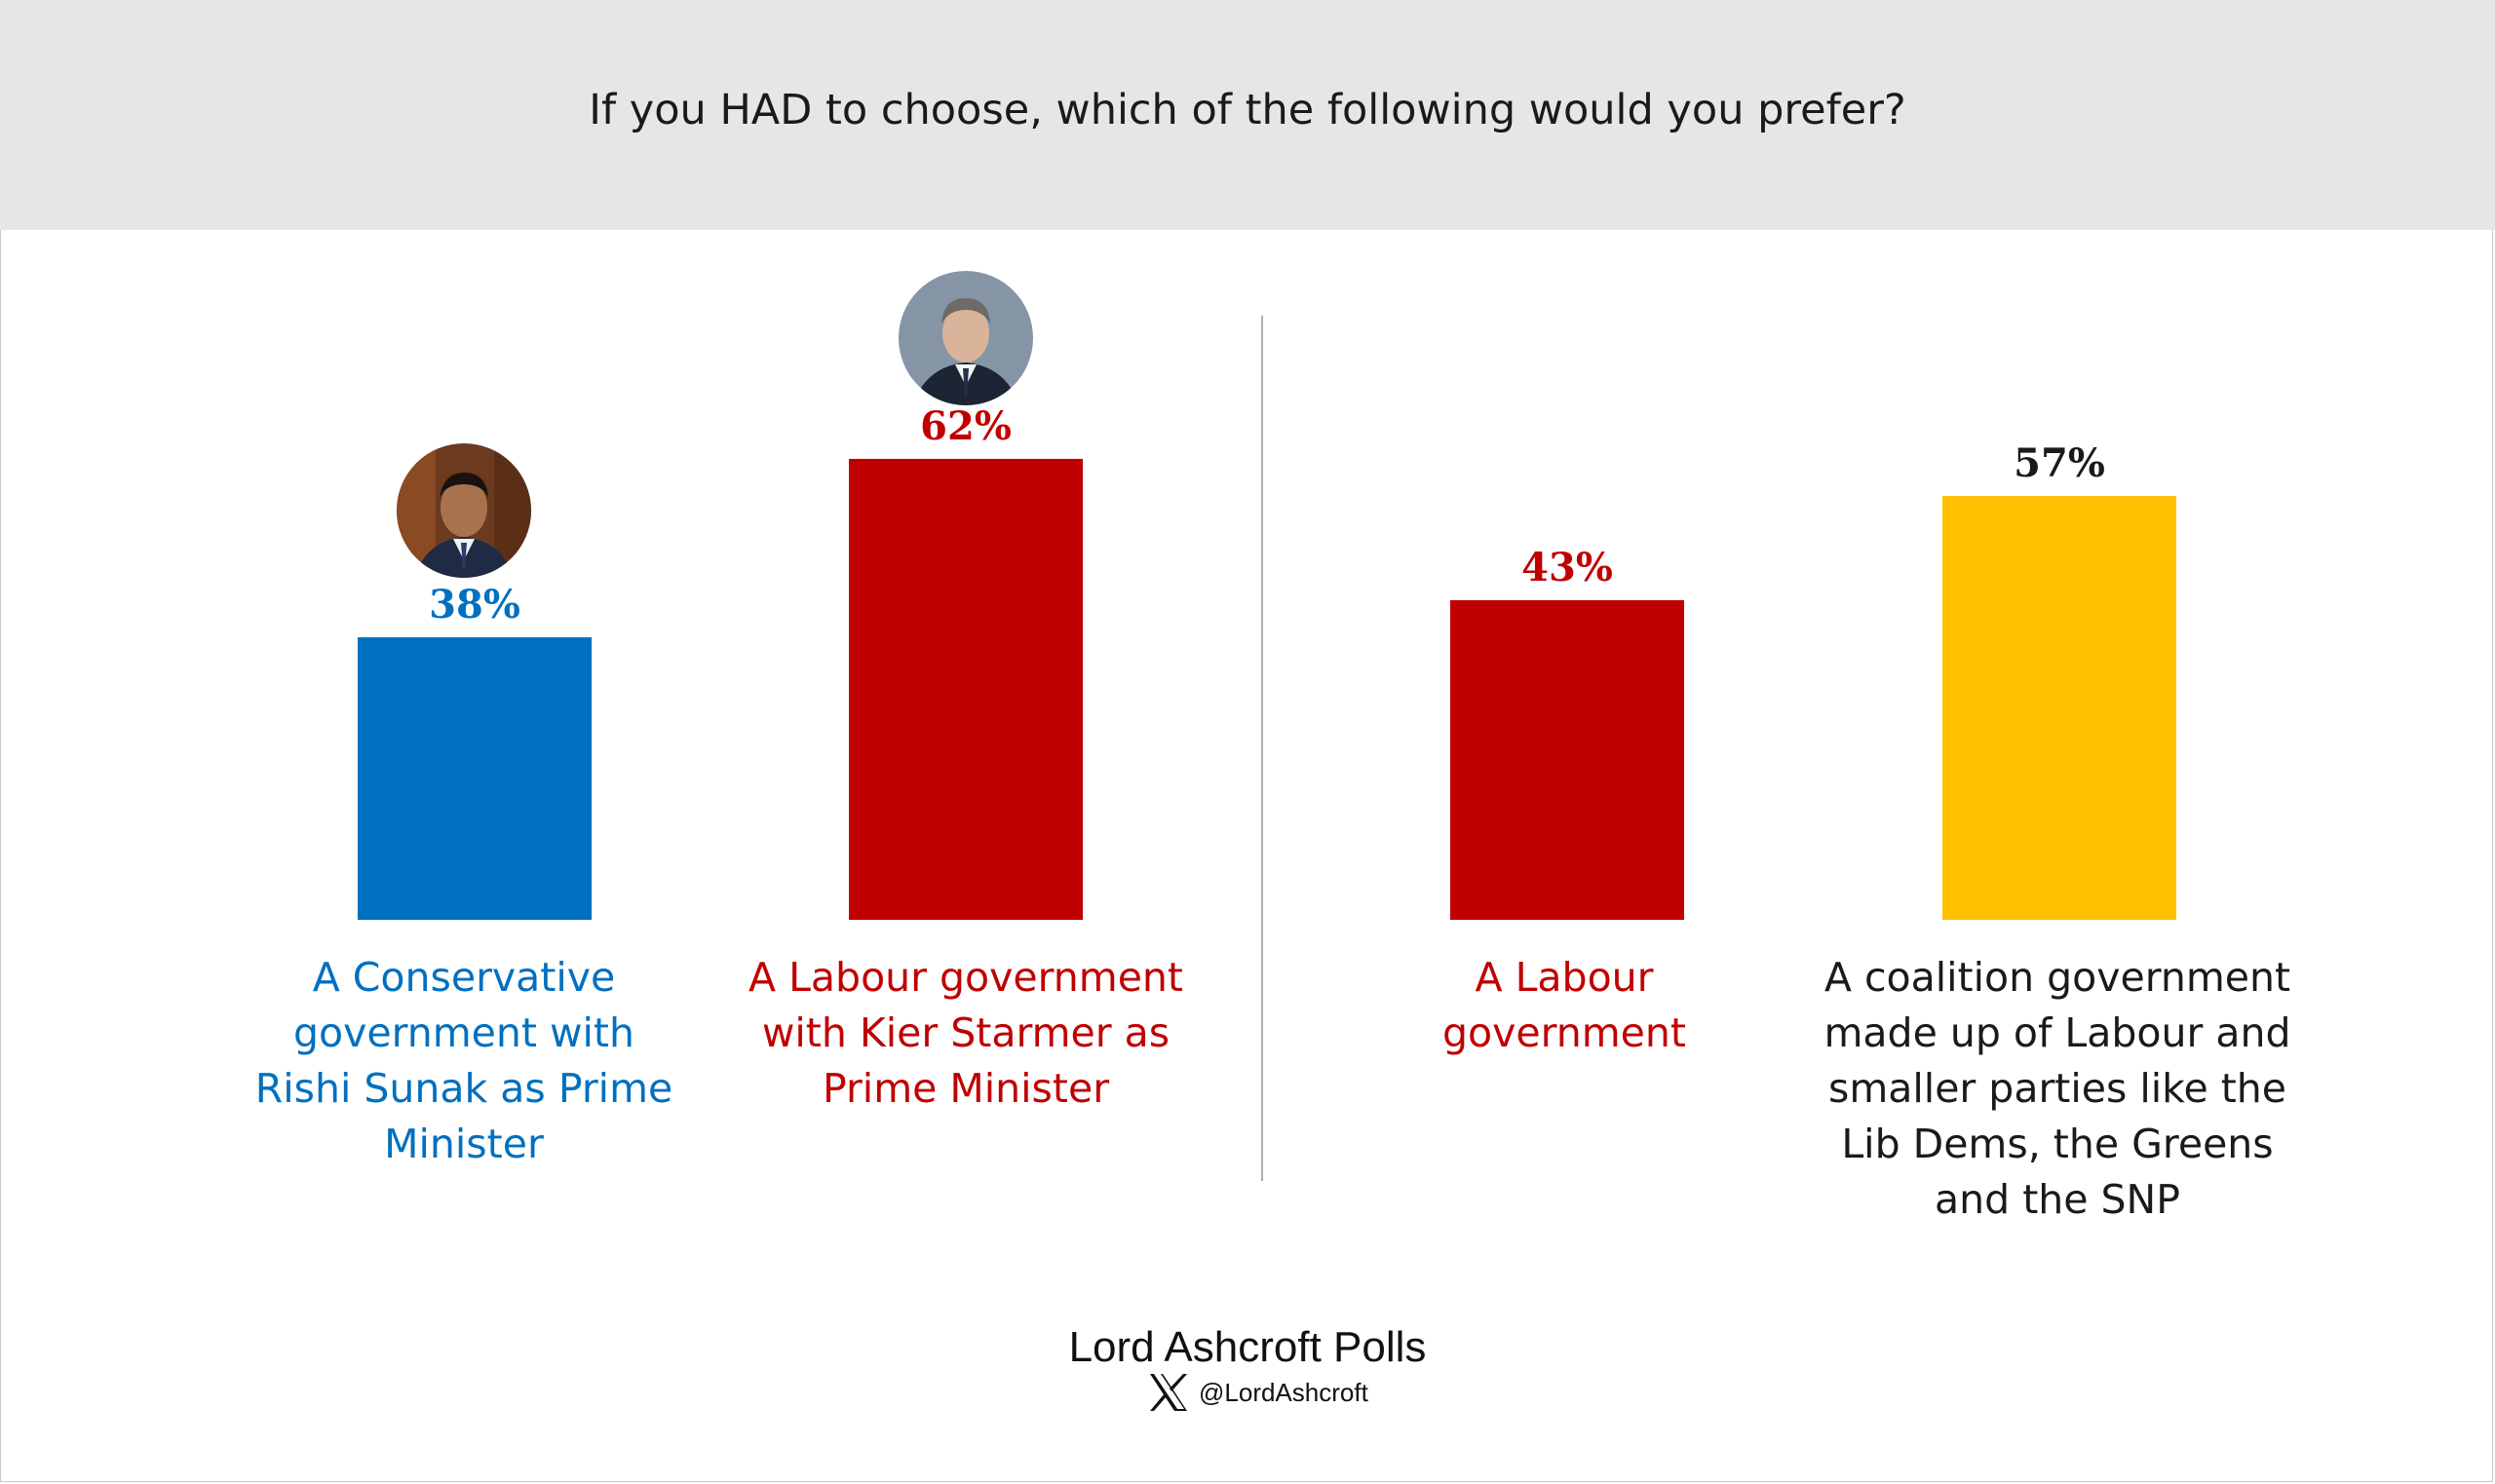  What do you see at coordinates (2059, 463) in the screenshot?
I see `value-label: 57%` at bounding box center [2059, 463].